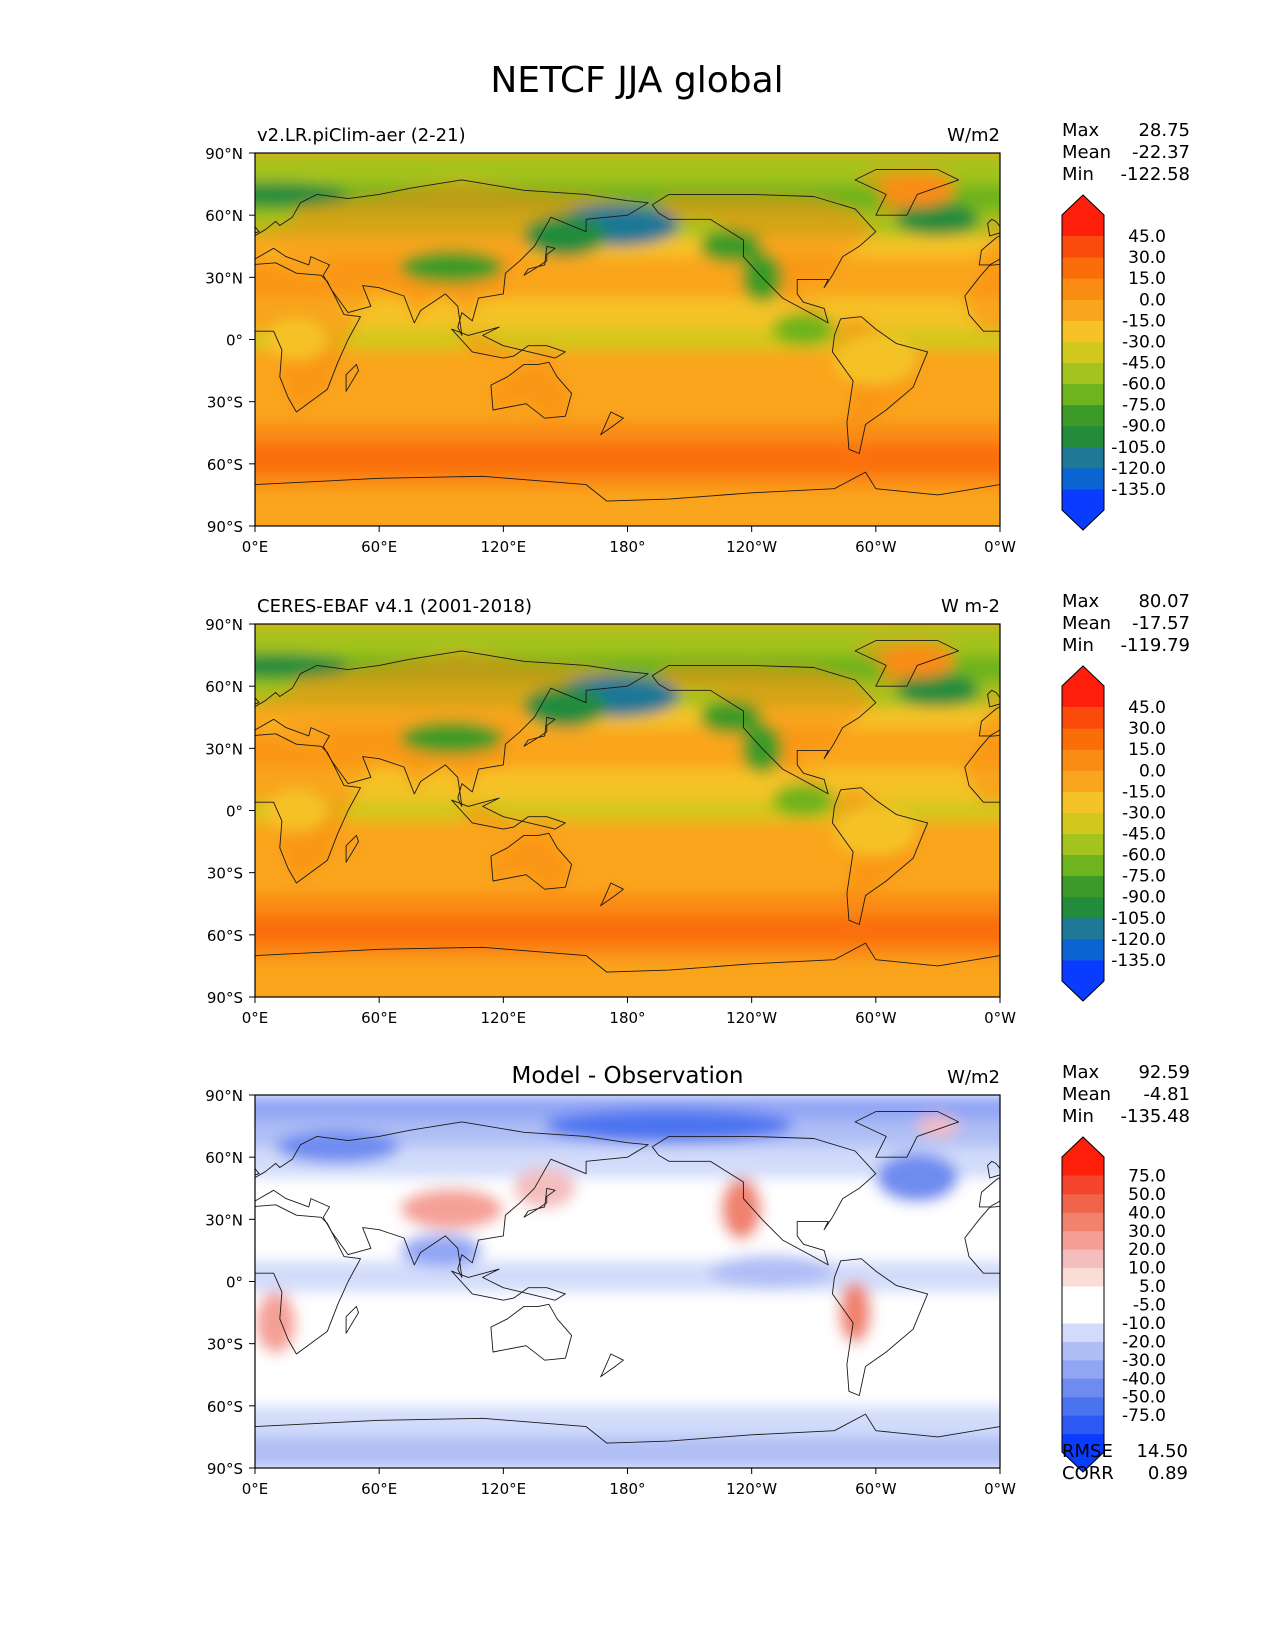 Image resolution: width=1275 pixels, height=1650 pixels. Describe the element at coordinates (989, 1192) in the screenshot. I see `coastline-eurasia-w` at that location.